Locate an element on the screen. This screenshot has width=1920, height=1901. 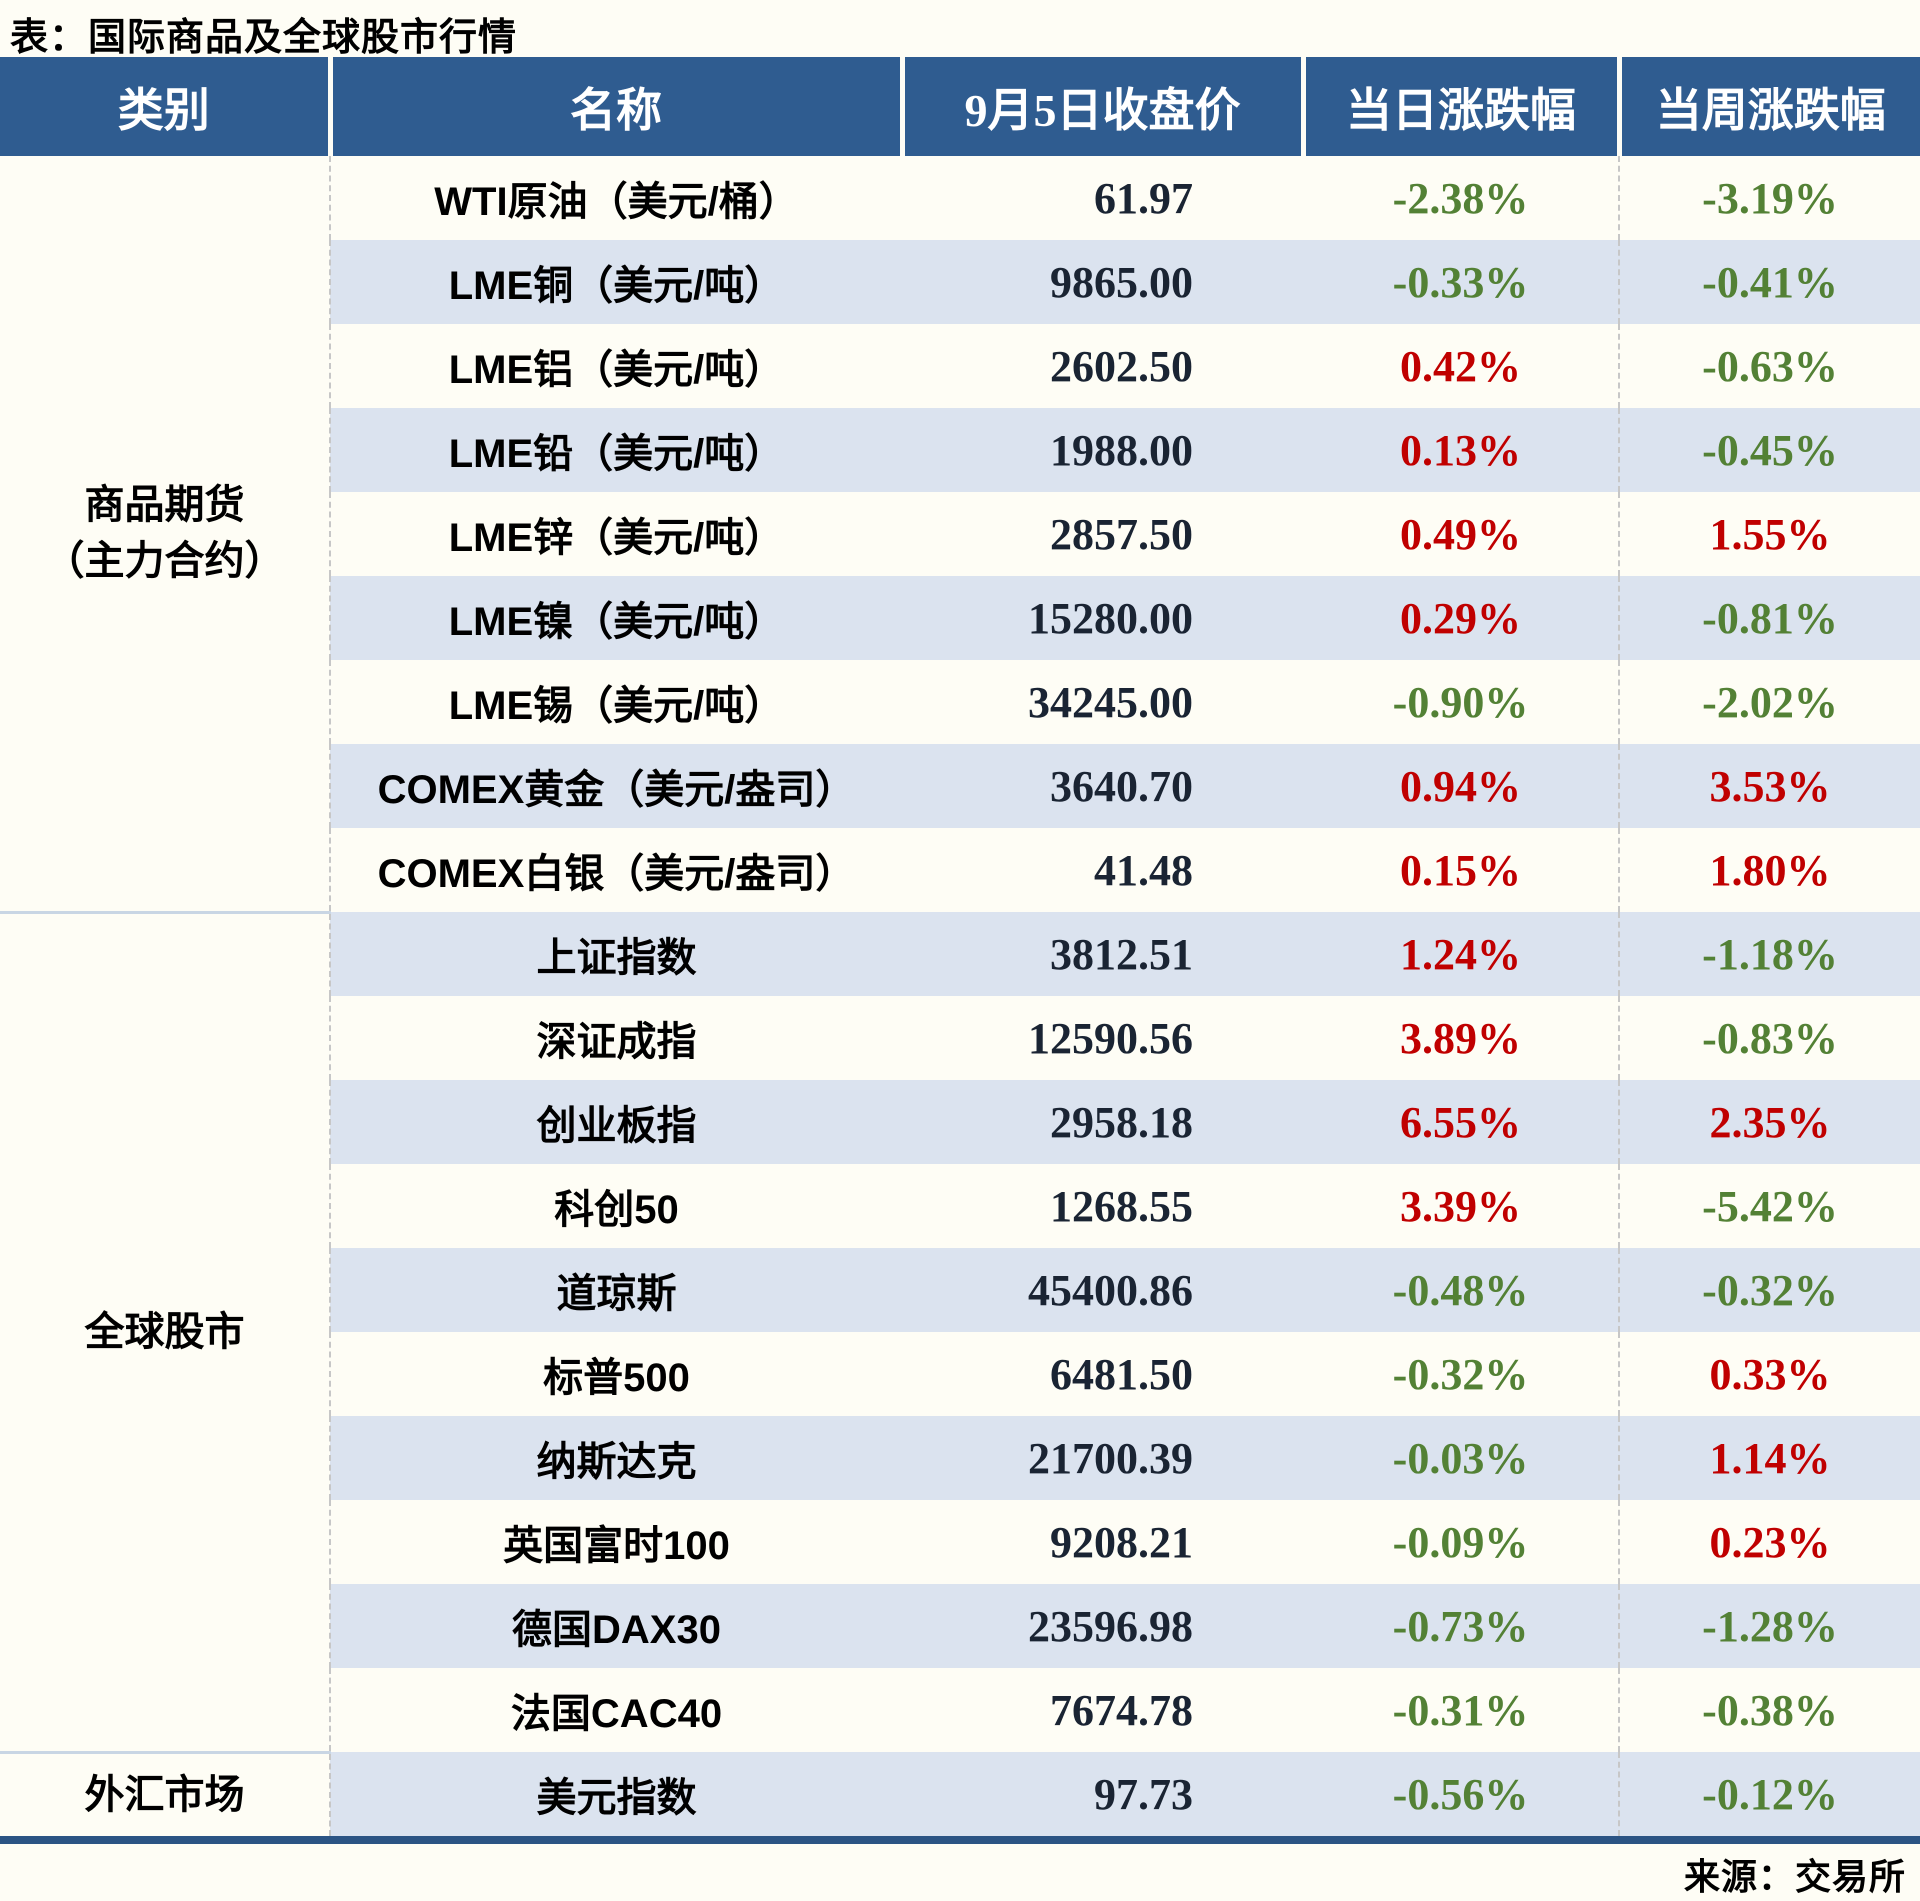
name-cell: 纳斯达克 is located at coordinates (615, 1458).